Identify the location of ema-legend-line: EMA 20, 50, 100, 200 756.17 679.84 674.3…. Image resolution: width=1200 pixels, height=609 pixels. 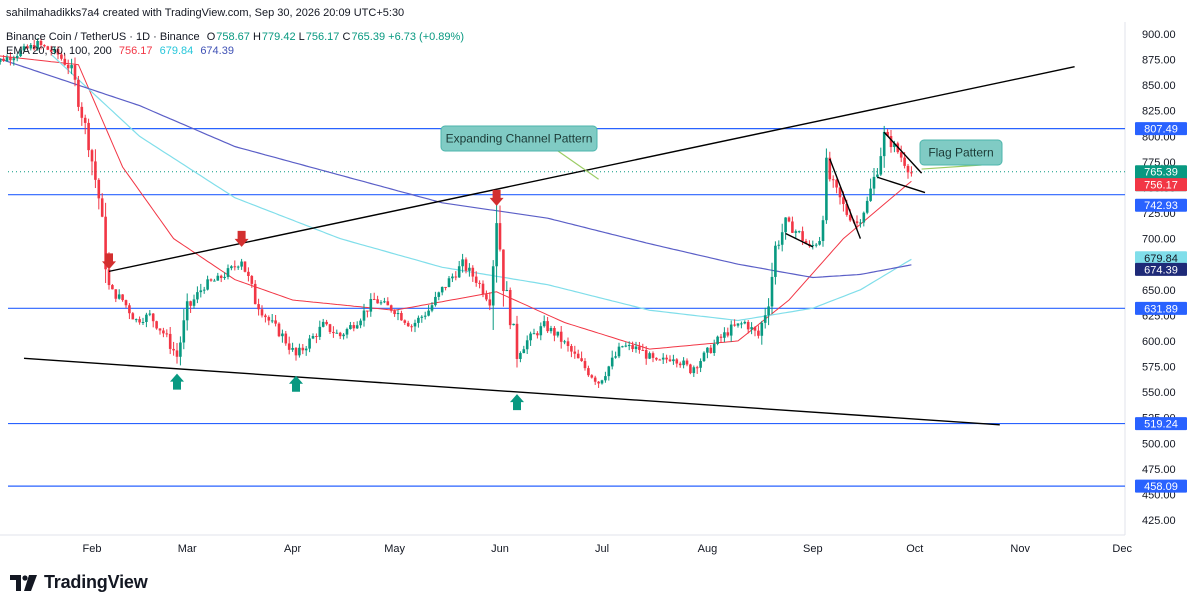
(120, 51).